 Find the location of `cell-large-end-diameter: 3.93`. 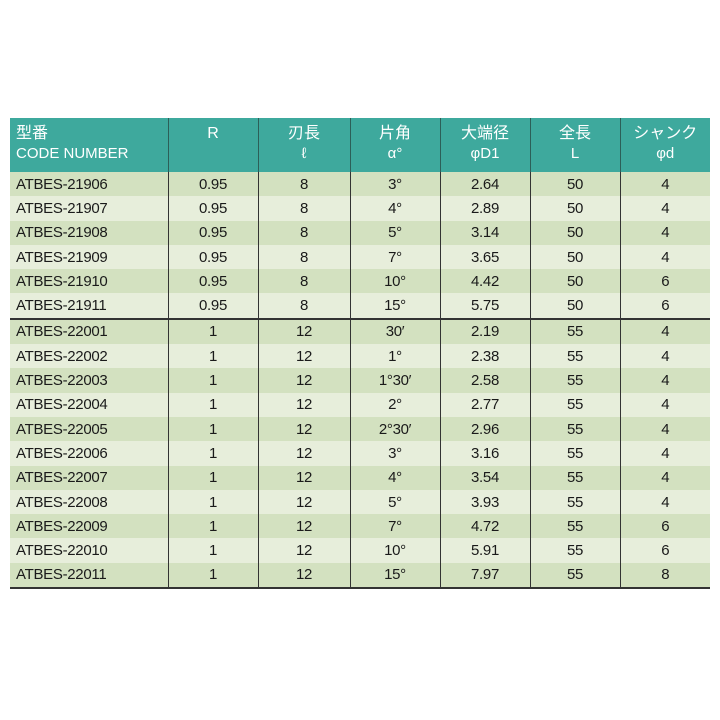

cell-large-end-diameter: 3.93 is located at coordinates (484, 502).